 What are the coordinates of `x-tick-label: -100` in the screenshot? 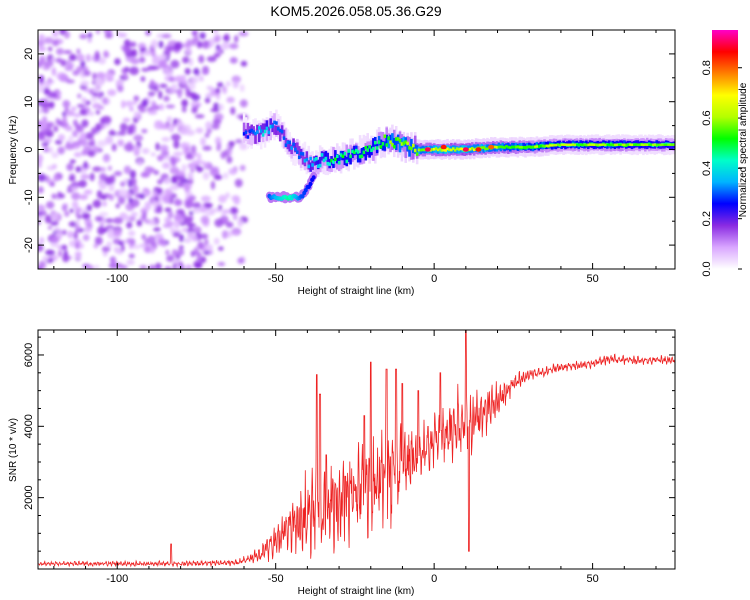 It's located at (117, 579).